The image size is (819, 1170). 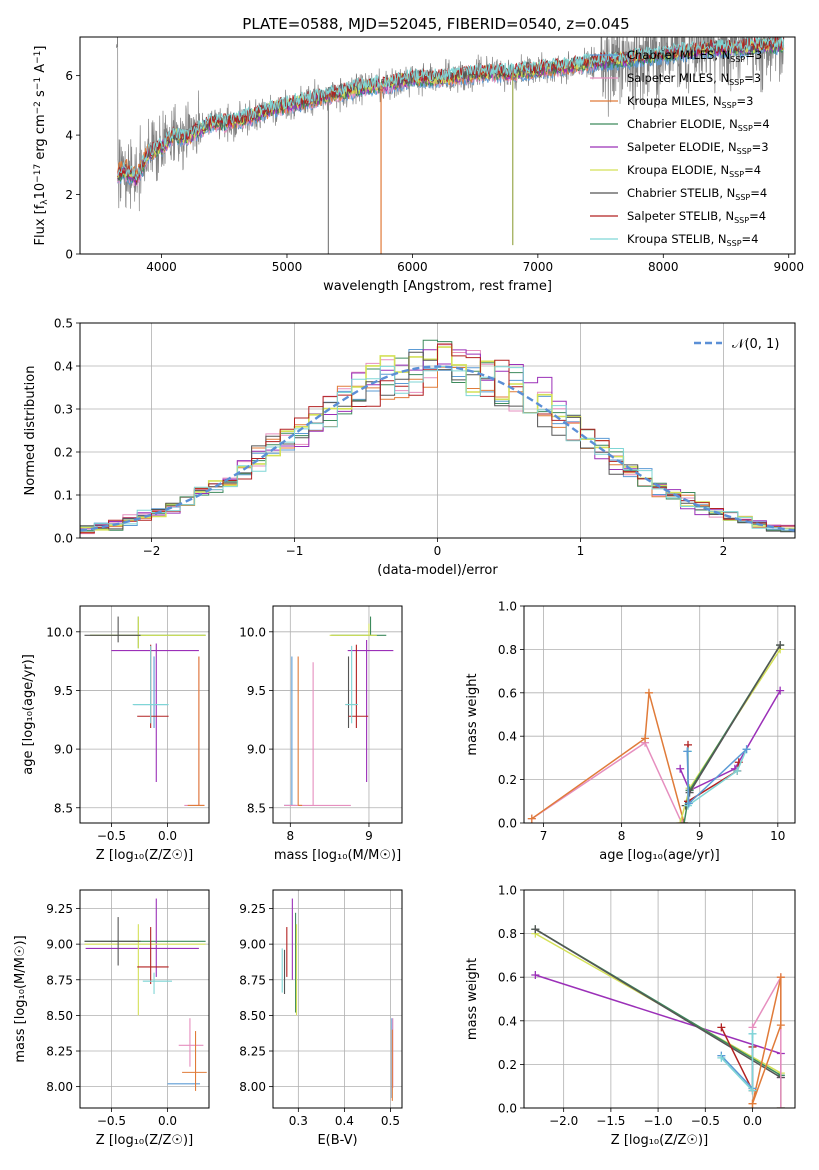 I want to click on x-tick-label: 0, so click(x=438, y=551).